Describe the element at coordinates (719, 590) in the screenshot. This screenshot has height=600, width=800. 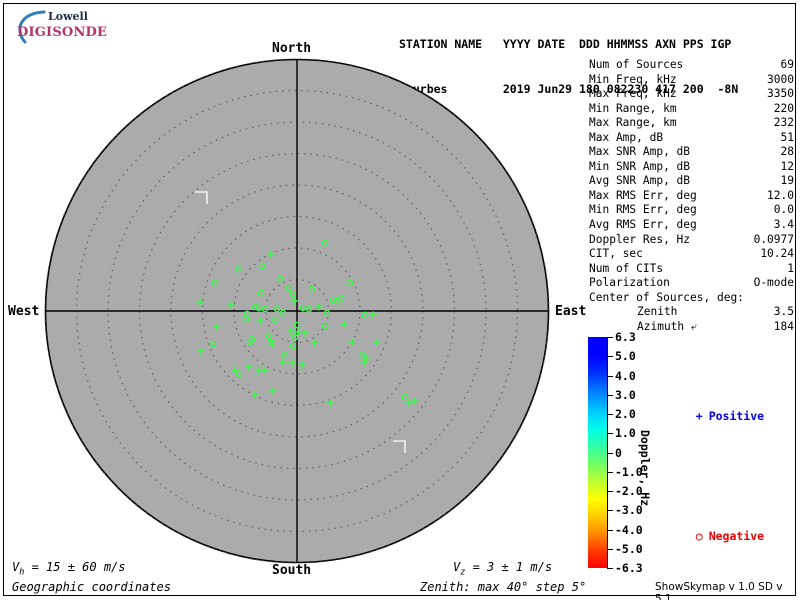
I see `software-version-label: ShowSkymap v 1.0 SD v 5.1` at that location.